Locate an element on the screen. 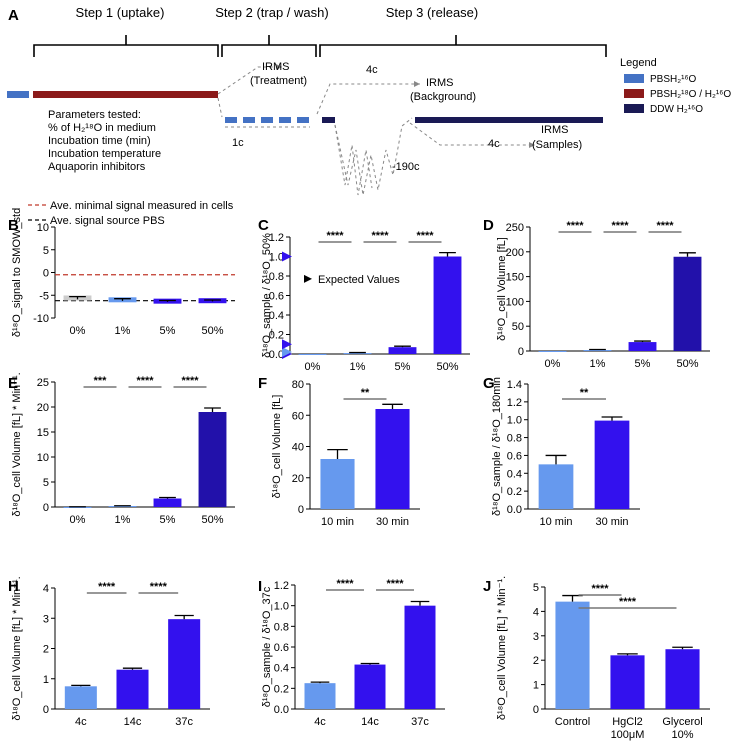 This screenshot has height=748, width=738. y-tick-label: 250 is located at coordinates (515, 228).